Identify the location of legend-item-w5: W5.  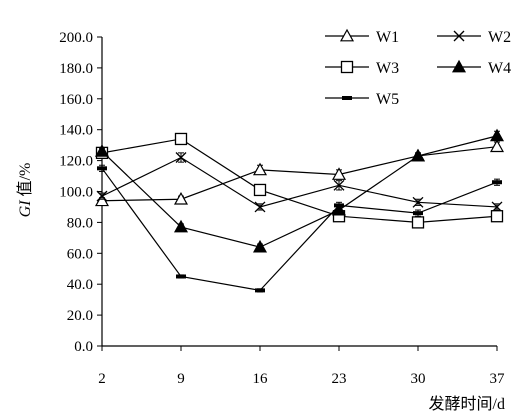
(362, 99).